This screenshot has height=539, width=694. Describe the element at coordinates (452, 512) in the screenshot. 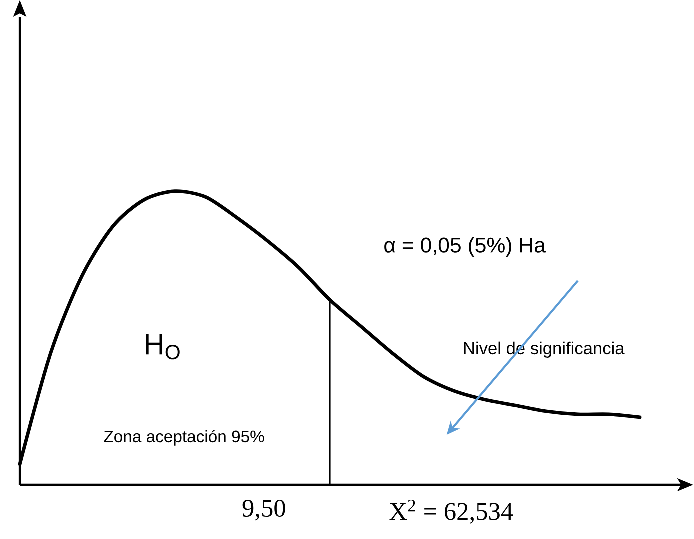

I see `text: X$^{2}$ = 62,534` at that location.